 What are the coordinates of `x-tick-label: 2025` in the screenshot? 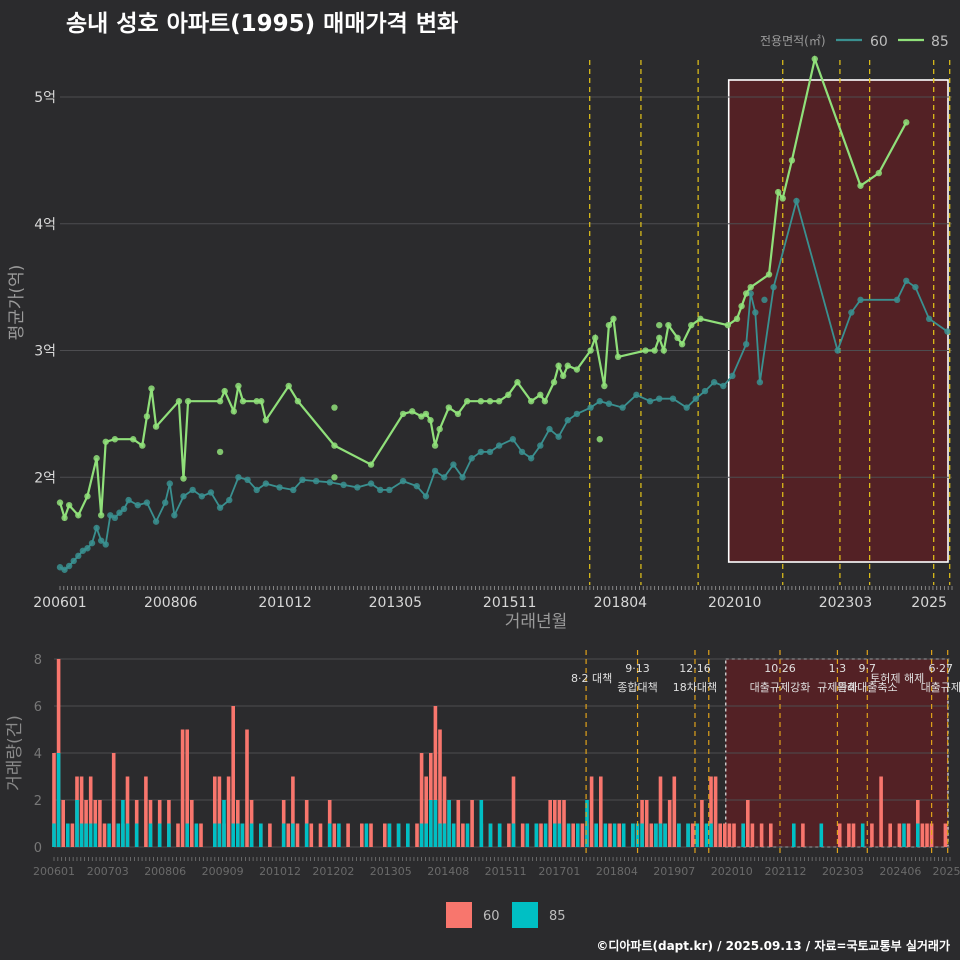 It's located at (929, 603).